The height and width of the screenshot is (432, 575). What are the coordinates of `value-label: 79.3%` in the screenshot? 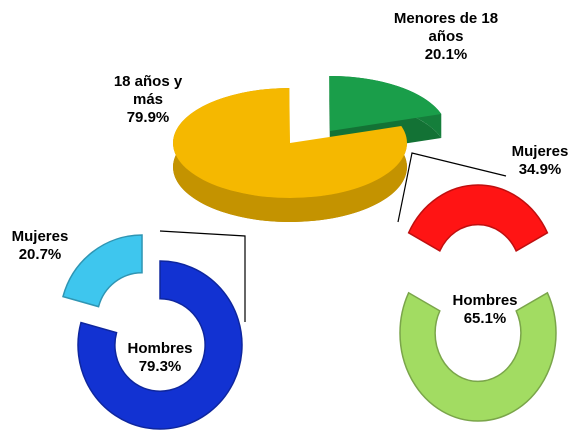 It's located at (160, 366).